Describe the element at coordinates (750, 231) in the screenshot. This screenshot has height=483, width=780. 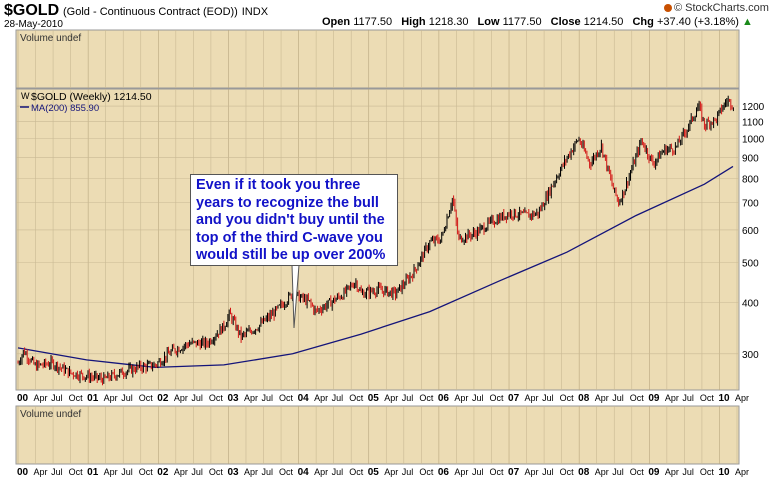
I see `y-tick-label: 600` at that location.